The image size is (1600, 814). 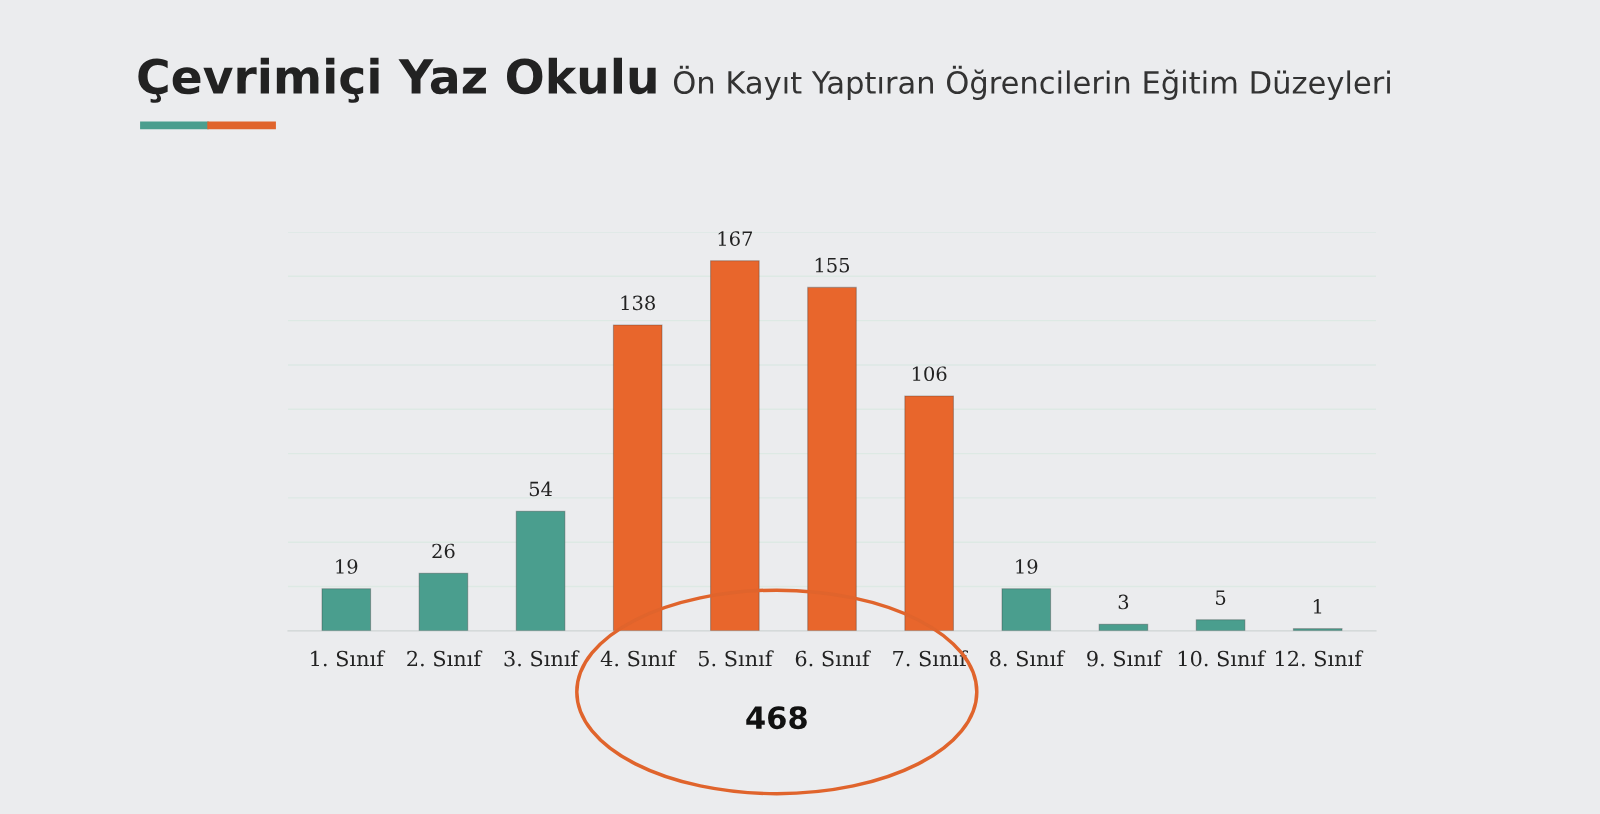 What do you see at coordinates (833, 658) in the screenshot?
I see `x-tick-label: 6. Sınıf` at bounding box center [833, 658].